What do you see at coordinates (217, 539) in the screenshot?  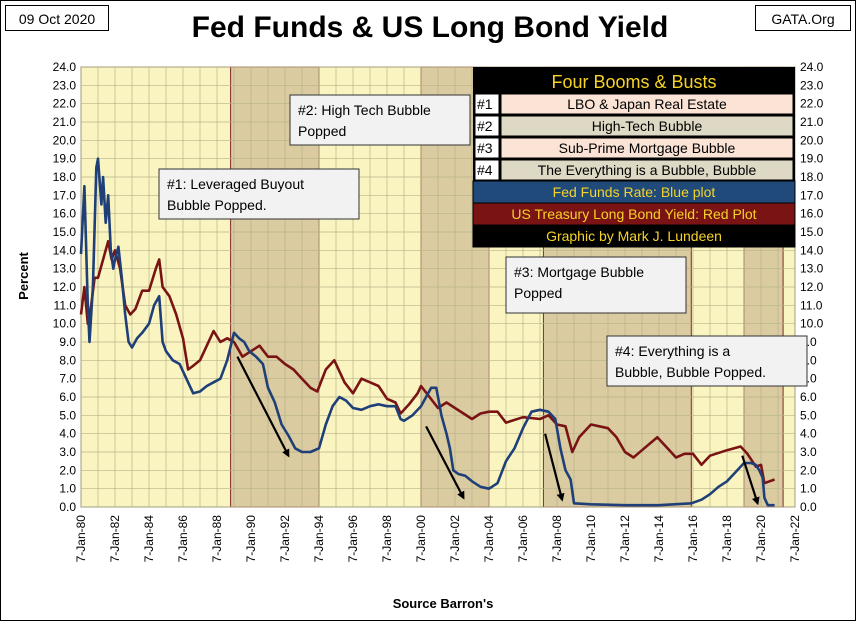 I see `x-tick: 7-Jan-88` at bounding box center [217, 539].